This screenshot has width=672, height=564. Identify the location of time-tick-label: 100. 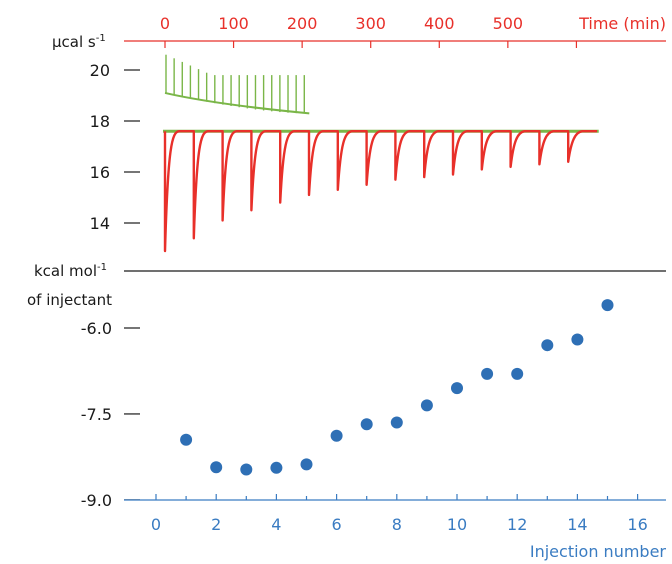
(233, 23).